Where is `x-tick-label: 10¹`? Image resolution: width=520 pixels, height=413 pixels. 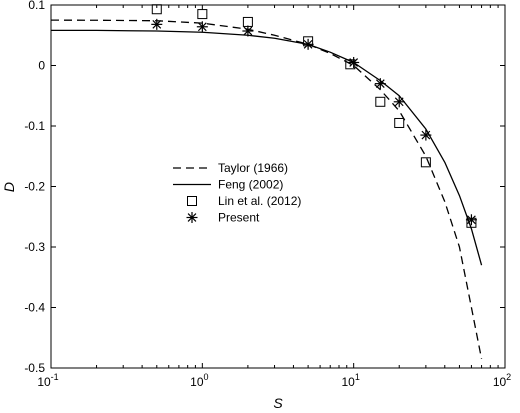
x-tick-label: 10¹ is located at coordinates (350, 380).